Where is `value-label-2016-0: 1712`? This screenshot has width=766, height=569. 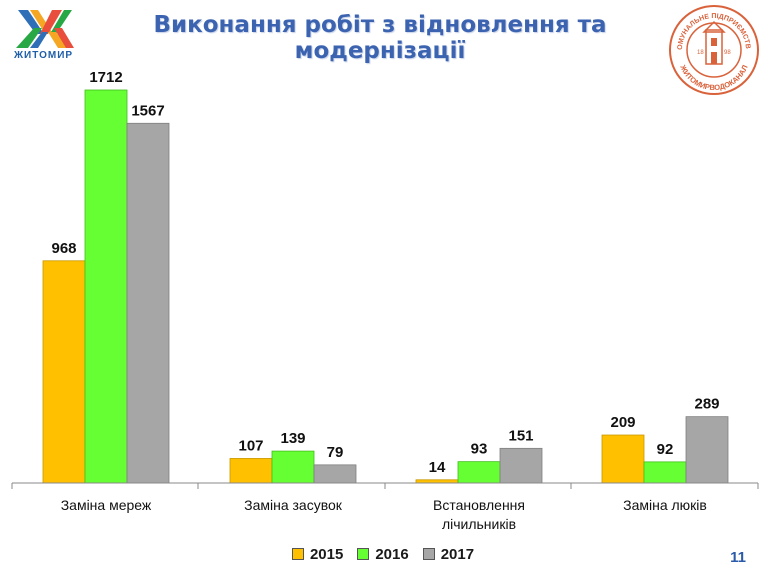
value-label-2016-0: 1712 is located at coordinates (105, 77).